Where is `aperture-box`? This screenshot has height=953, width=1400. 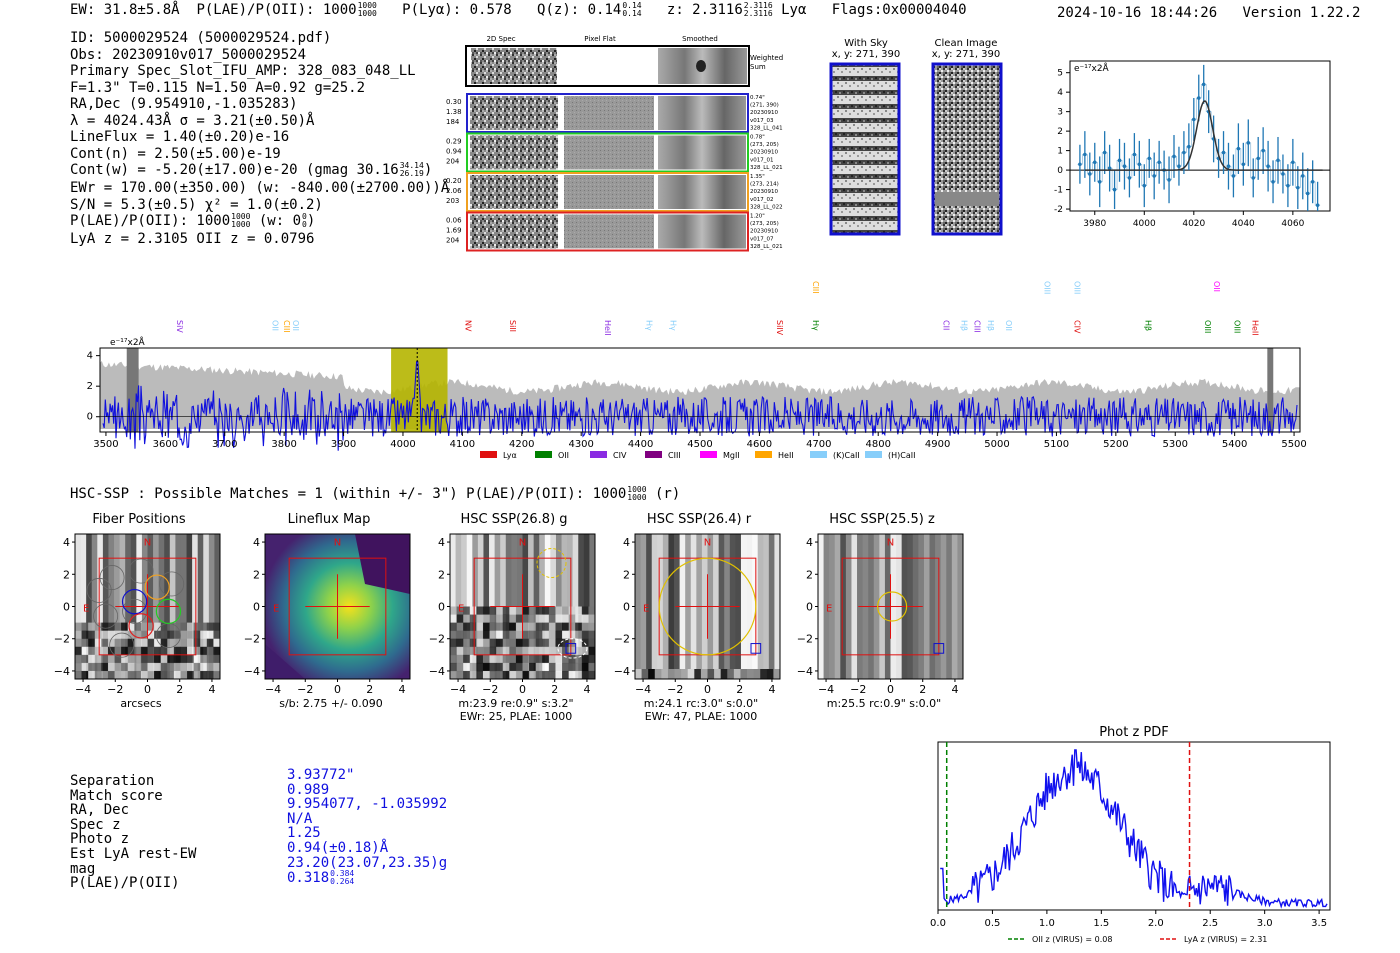
aperture-box is located at coordinates (147, 606).